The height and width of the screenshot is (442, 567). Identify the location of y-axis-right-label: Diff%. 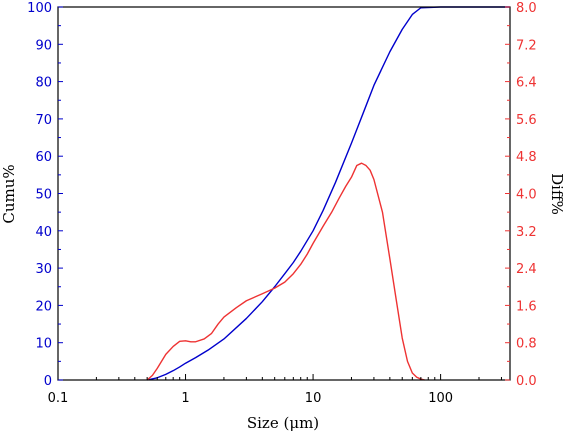
(557, 194).